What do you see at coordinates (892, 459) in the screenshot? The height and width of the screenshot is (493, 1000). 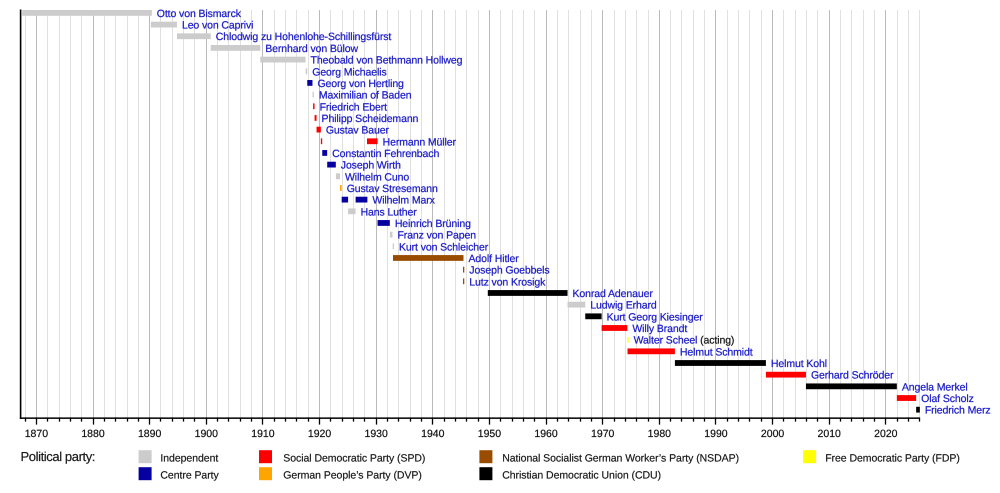 I see `svg-text: Free Democratic Party (FDP)` at bounding box center [892, 459].